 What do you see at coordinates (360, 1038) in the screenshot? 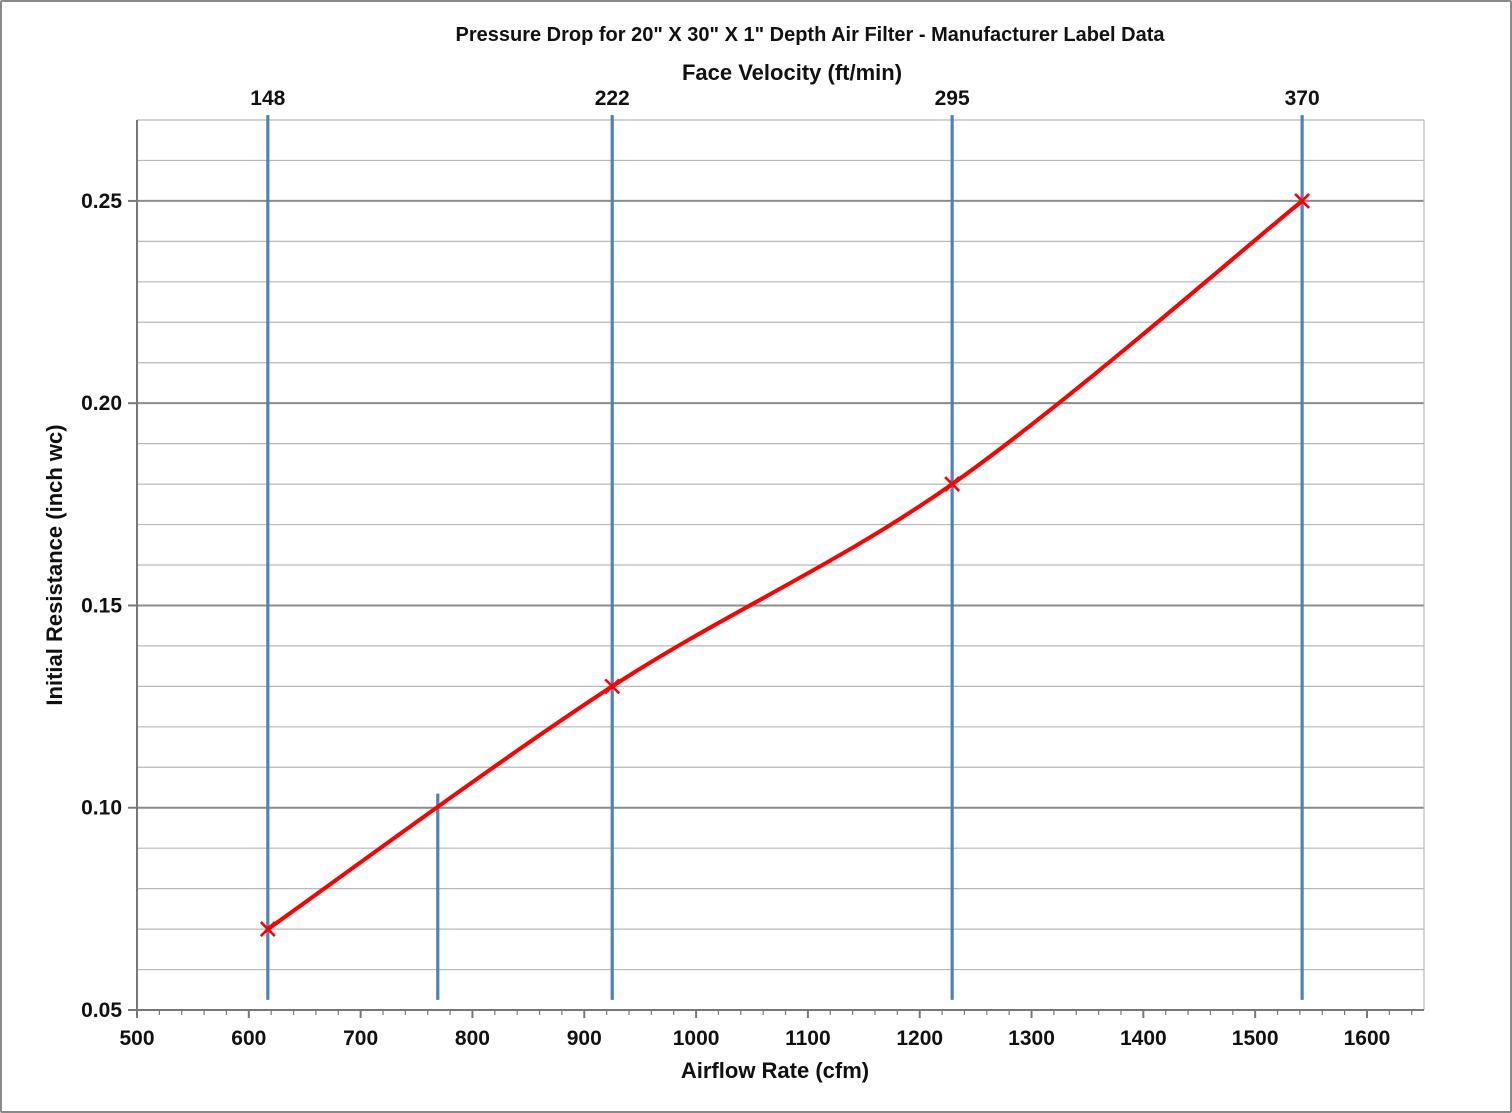
I see `x-tick-label: 700` at bounding box center [360, 1038].